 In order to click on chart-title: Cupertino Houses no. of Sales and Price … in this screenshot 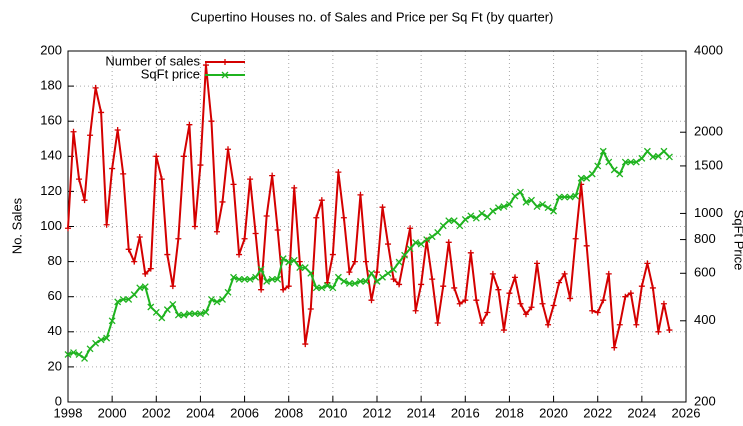, I will do `click(372, 16)`.